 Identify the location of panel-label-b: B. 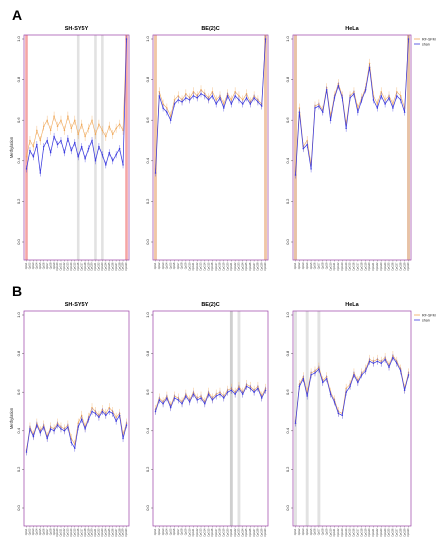
(17, 291).